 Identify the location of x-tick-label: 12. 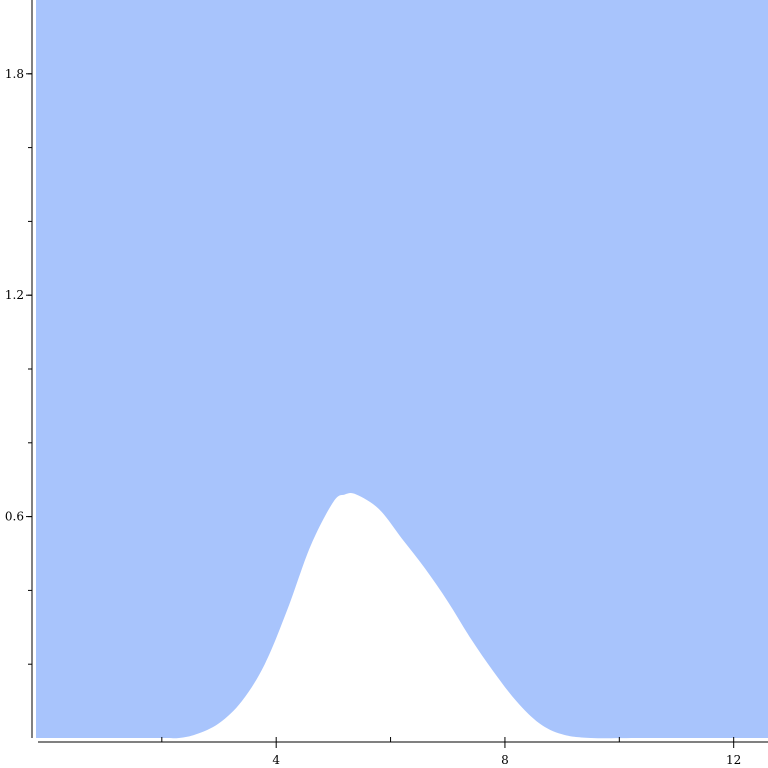
(733, 760).